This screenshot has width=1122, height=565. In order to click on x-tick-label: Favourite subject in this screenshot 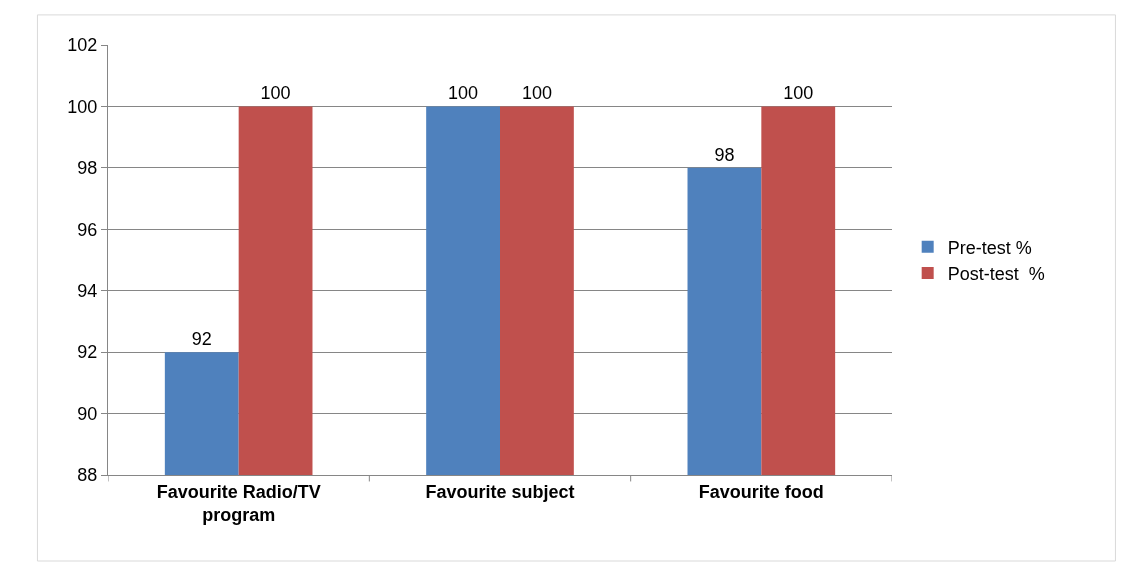, I will do `click(500, 491)`.